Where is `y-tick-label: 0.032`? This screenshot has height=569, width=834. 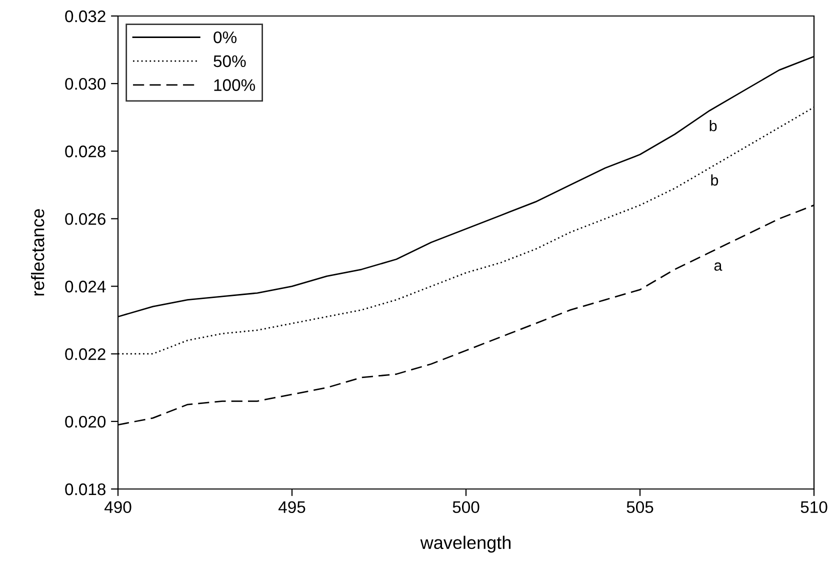
y-tick-label: 0.032 is located at coordinates (85, 16).